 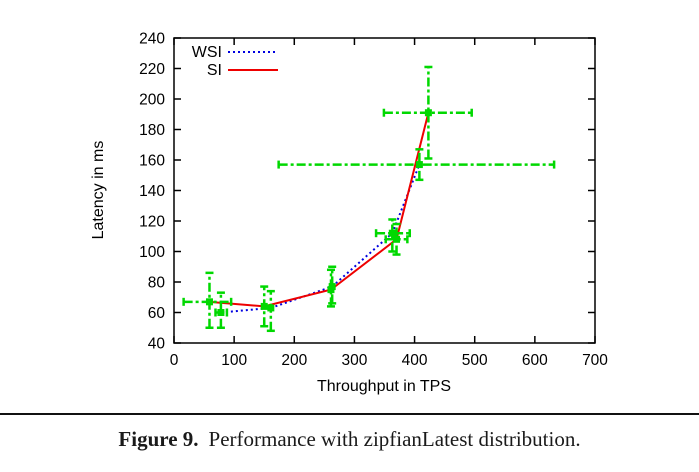 What do you see at coordinates (319, 210) in the screenshot?
I see `series-line-si` at bounding box center [319, 210].